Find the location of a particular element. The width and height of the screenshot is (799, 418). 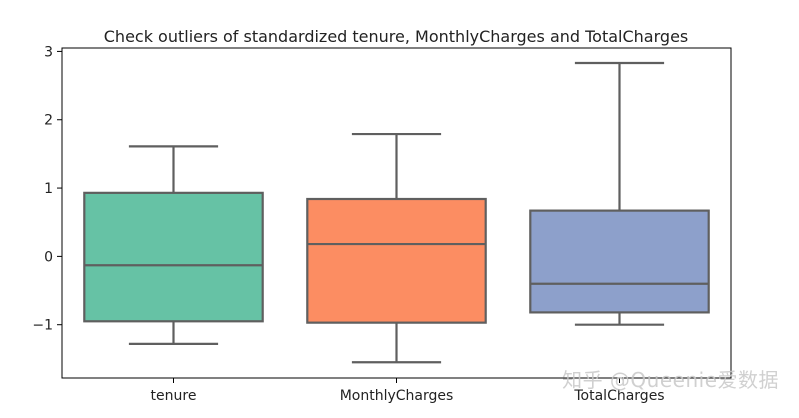

y-tick-label: −1 is located at coordinates (42, 326).